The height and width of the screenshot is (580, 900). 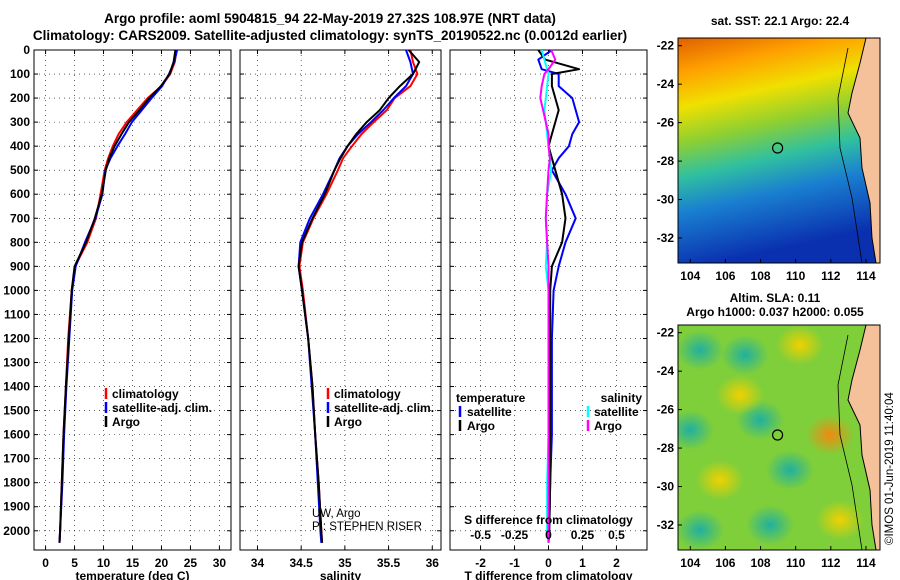 I want to click on depth-tick-label: 900, so click(x=20, y=266).